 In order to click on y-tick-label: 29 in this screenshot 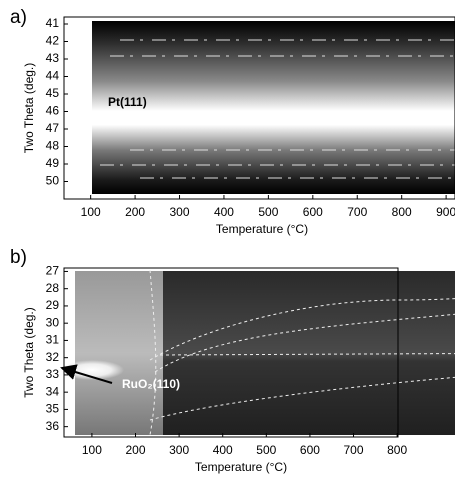, I will do `click(53, 305)`.